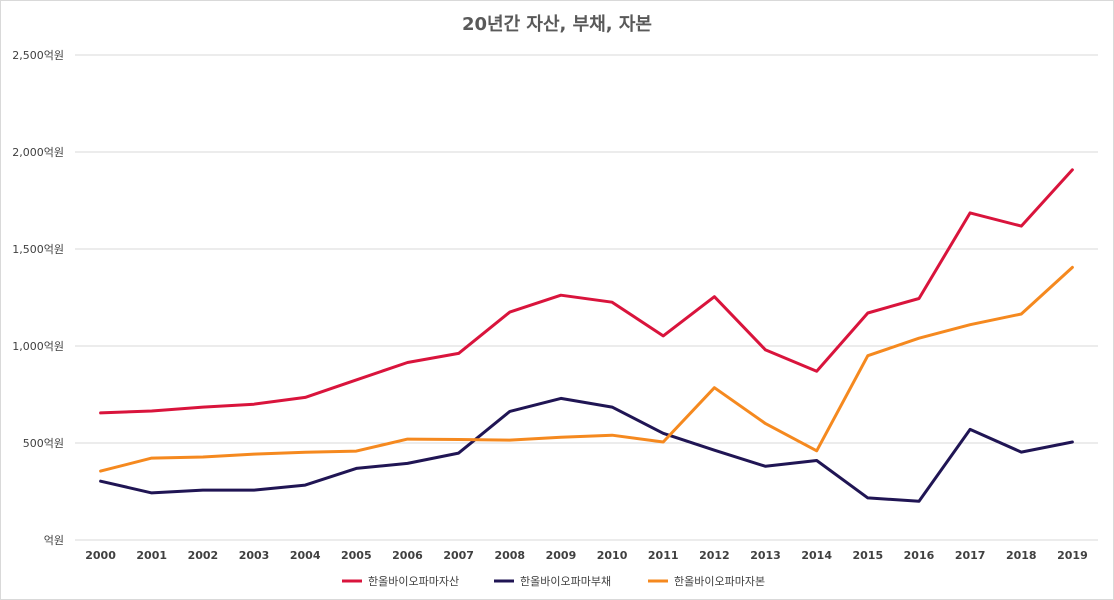  I want to click on y-tick-label: 억원, so click(54, 540).